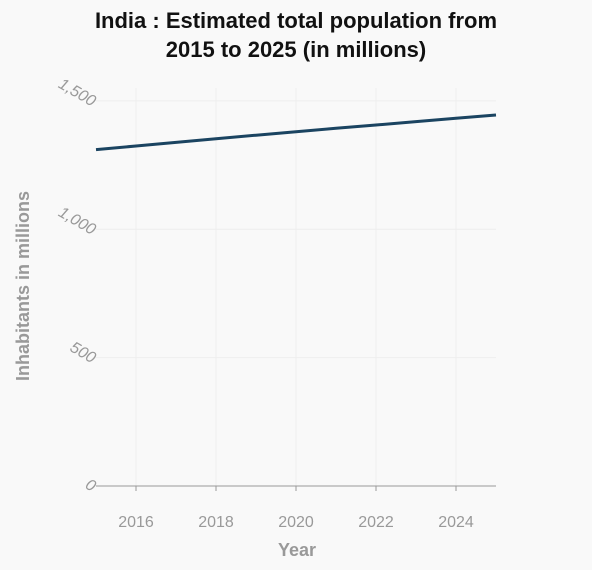 The width and height of the screenshot is (592, 570). Describe the element at coordinates (296, 488) in the screenshot. I see `axes` at that location.